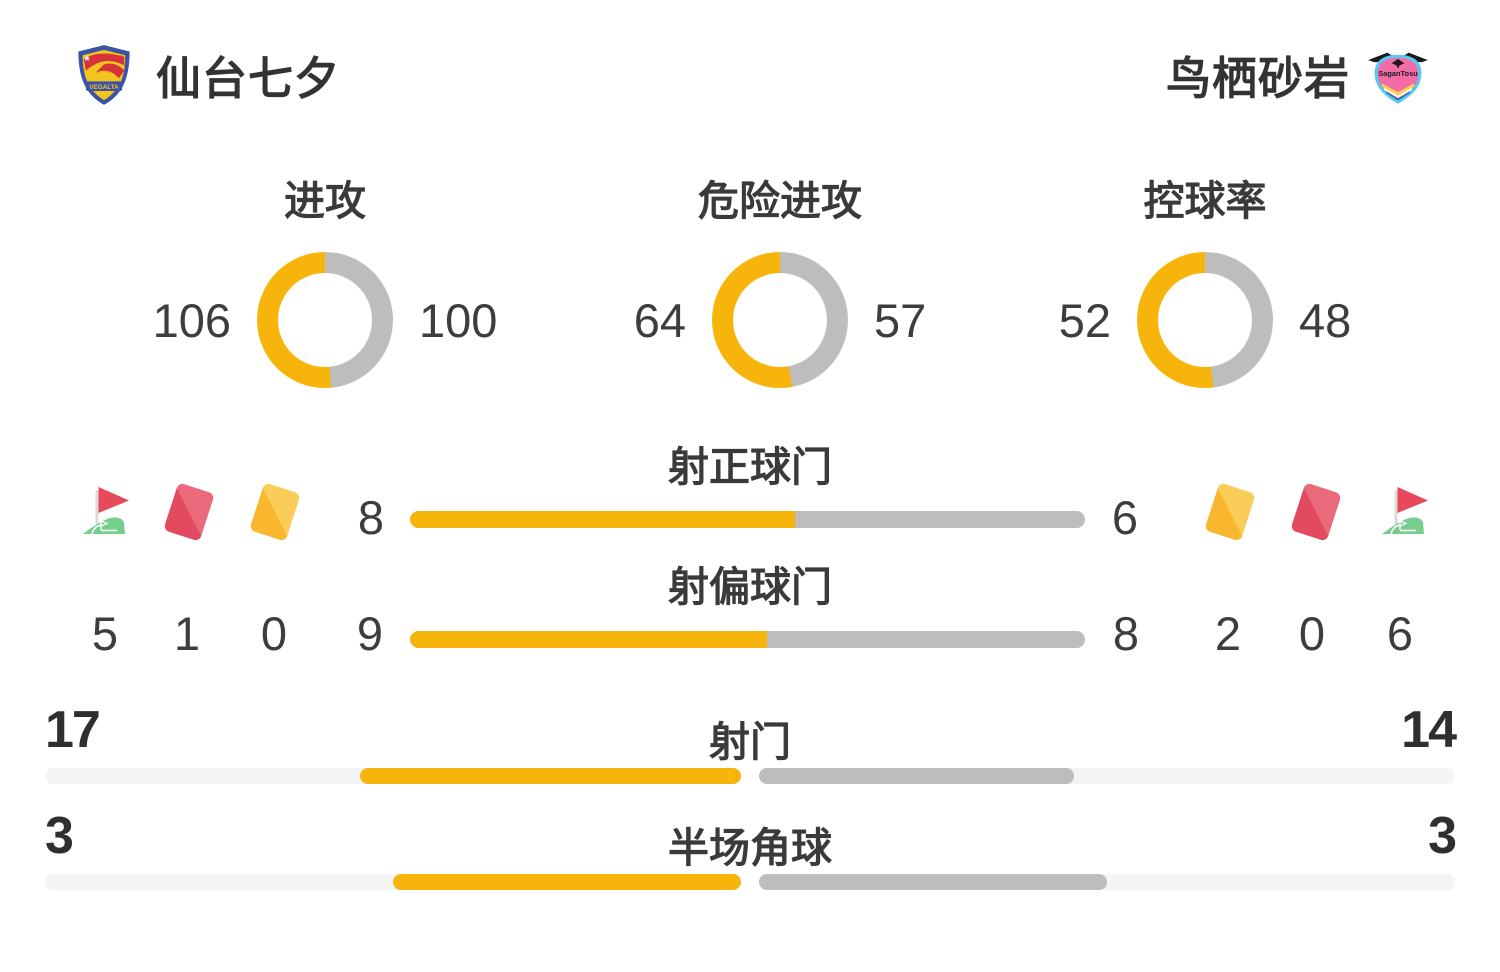 Image resolution: width=1500 pixels, height=972 pixels. I want to click on shots-on-target-title: 射正球门, so click(750, 467).